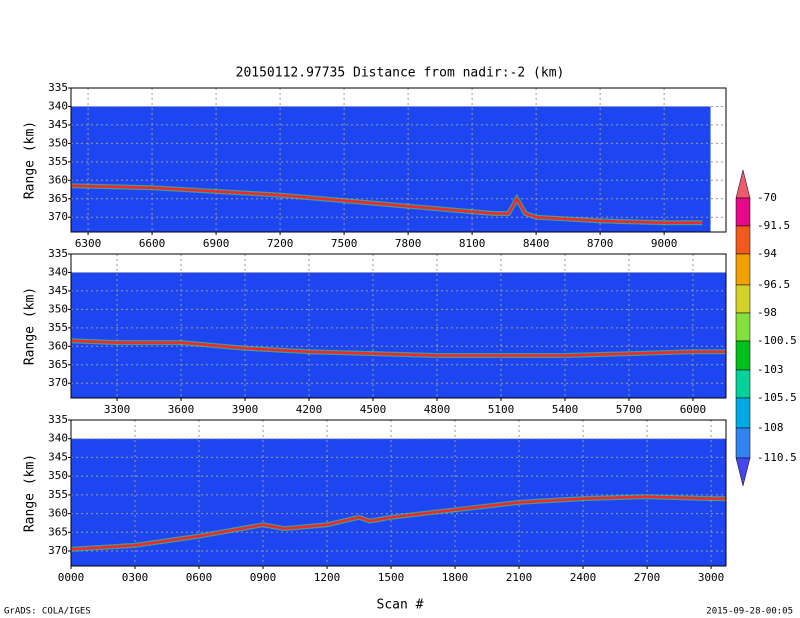  What do you see at coordinates (263, 577) in the screenshot?
I see `x-tick-label: 0900` at bounding box center [263, 577].